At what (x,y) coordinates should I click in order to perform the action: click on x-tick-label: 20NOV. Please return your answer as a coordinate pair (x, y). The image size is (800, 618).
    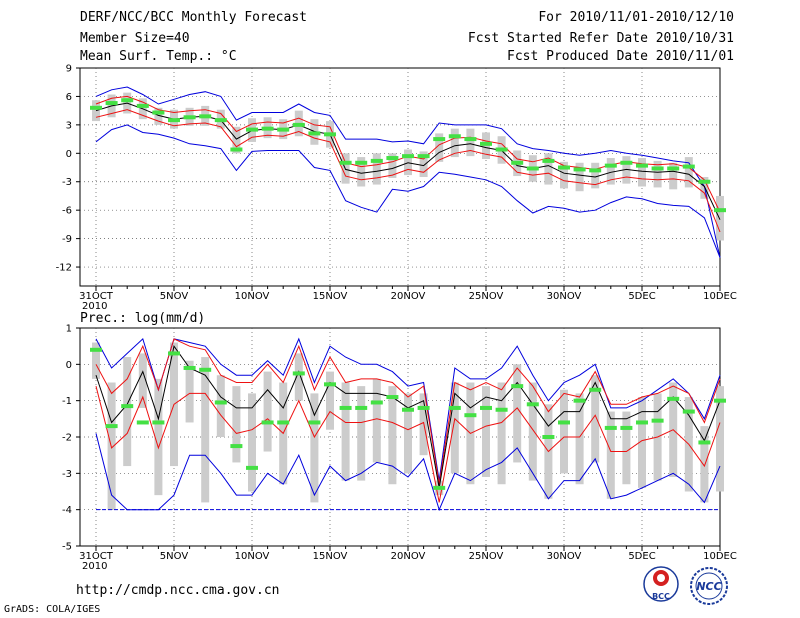
    Looking at the image, I should click on (408, 556).